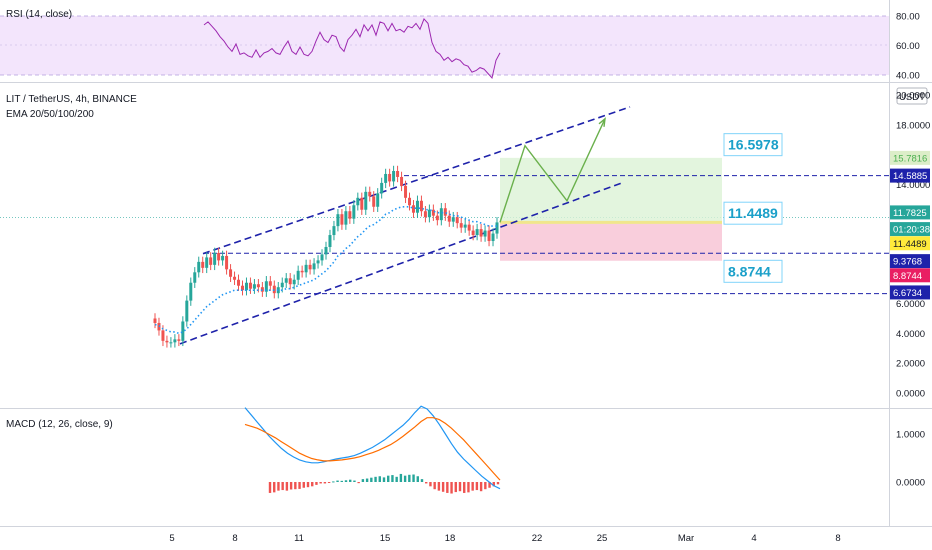  I want to click on price-tag-label: 11.4489, so click(910, 244).